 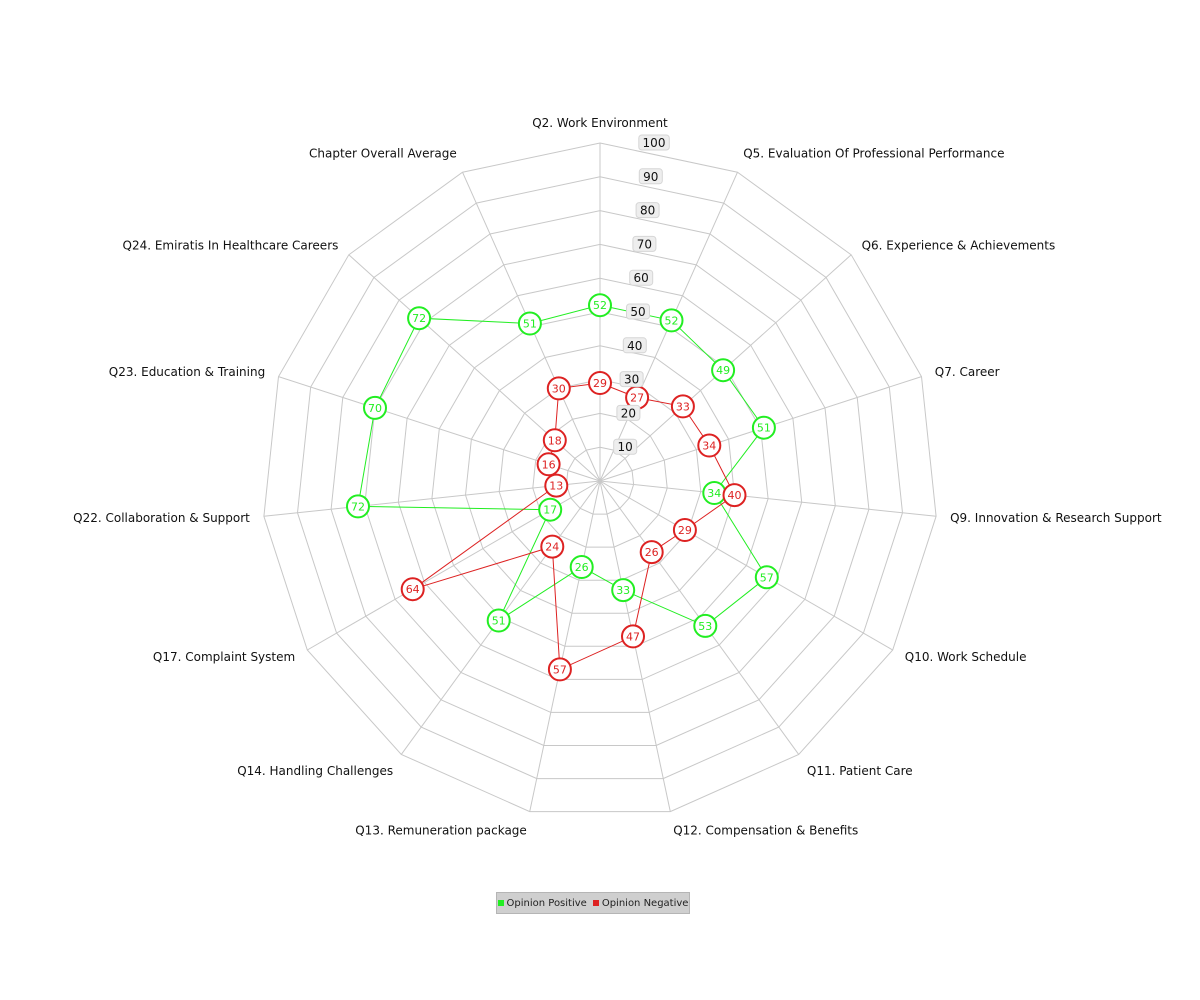 What do you see at coordinates (765, 830) in the screenshot?
I see `axis-label: Q12. Compensation & Benefits` at bounding box center [765, 830].